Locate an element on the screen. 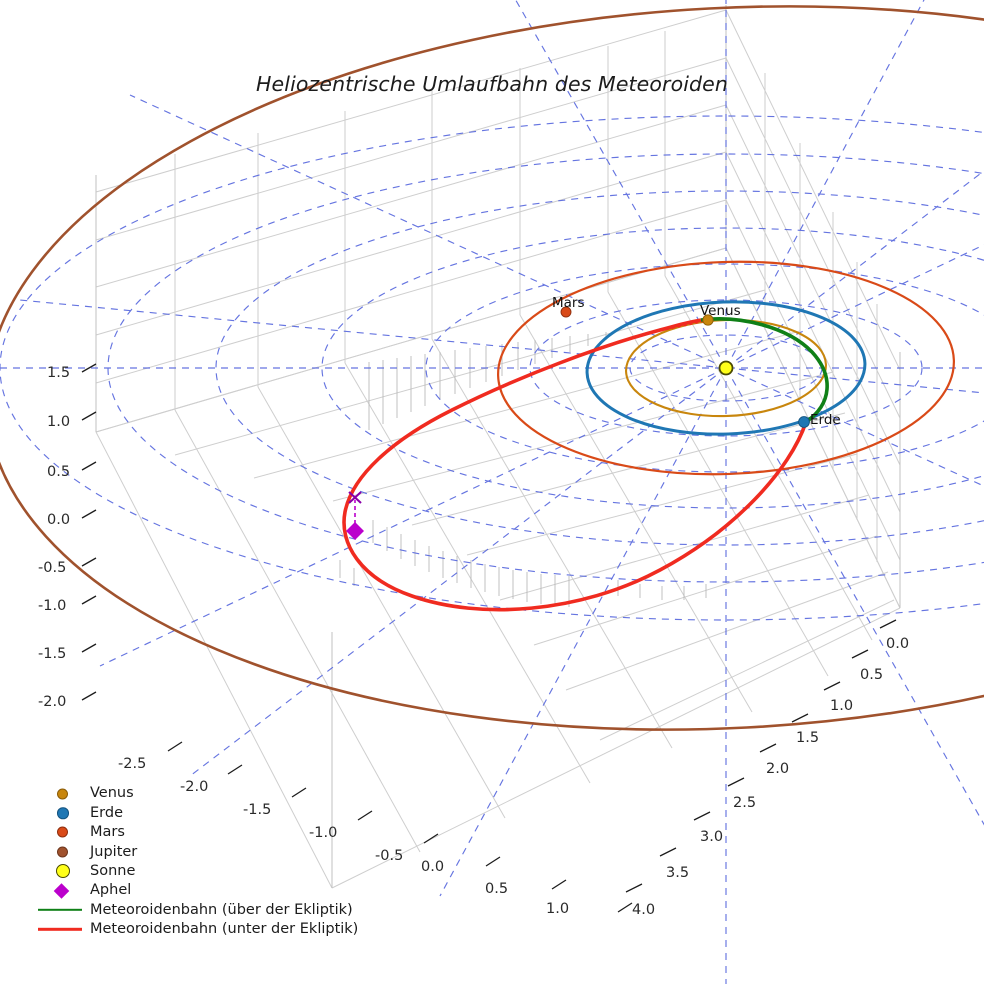 This screenshot has height=984, width=984. z-tick-label: -1.5 is located at coordinates (52, 654).